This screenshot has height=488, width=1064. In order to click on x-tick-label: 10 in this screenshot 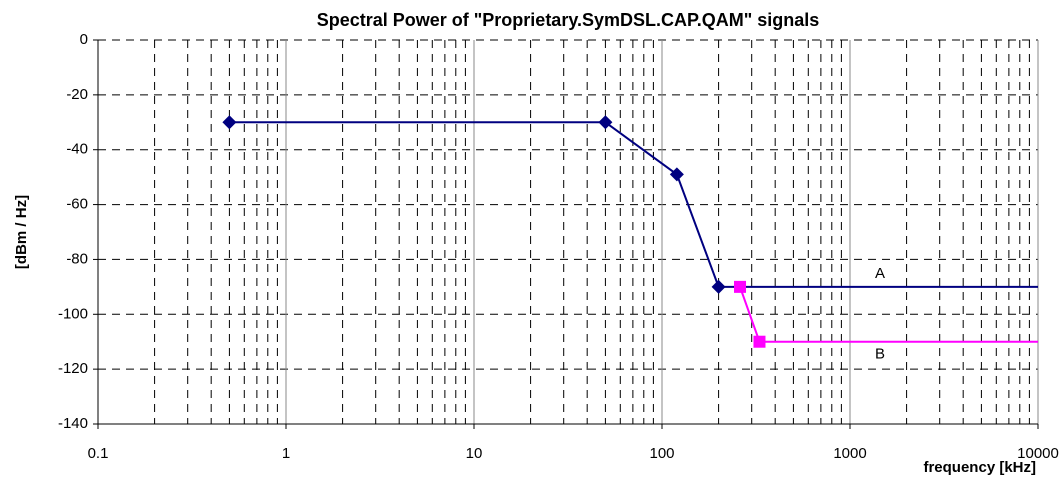, I will do `click(474, 453)`.